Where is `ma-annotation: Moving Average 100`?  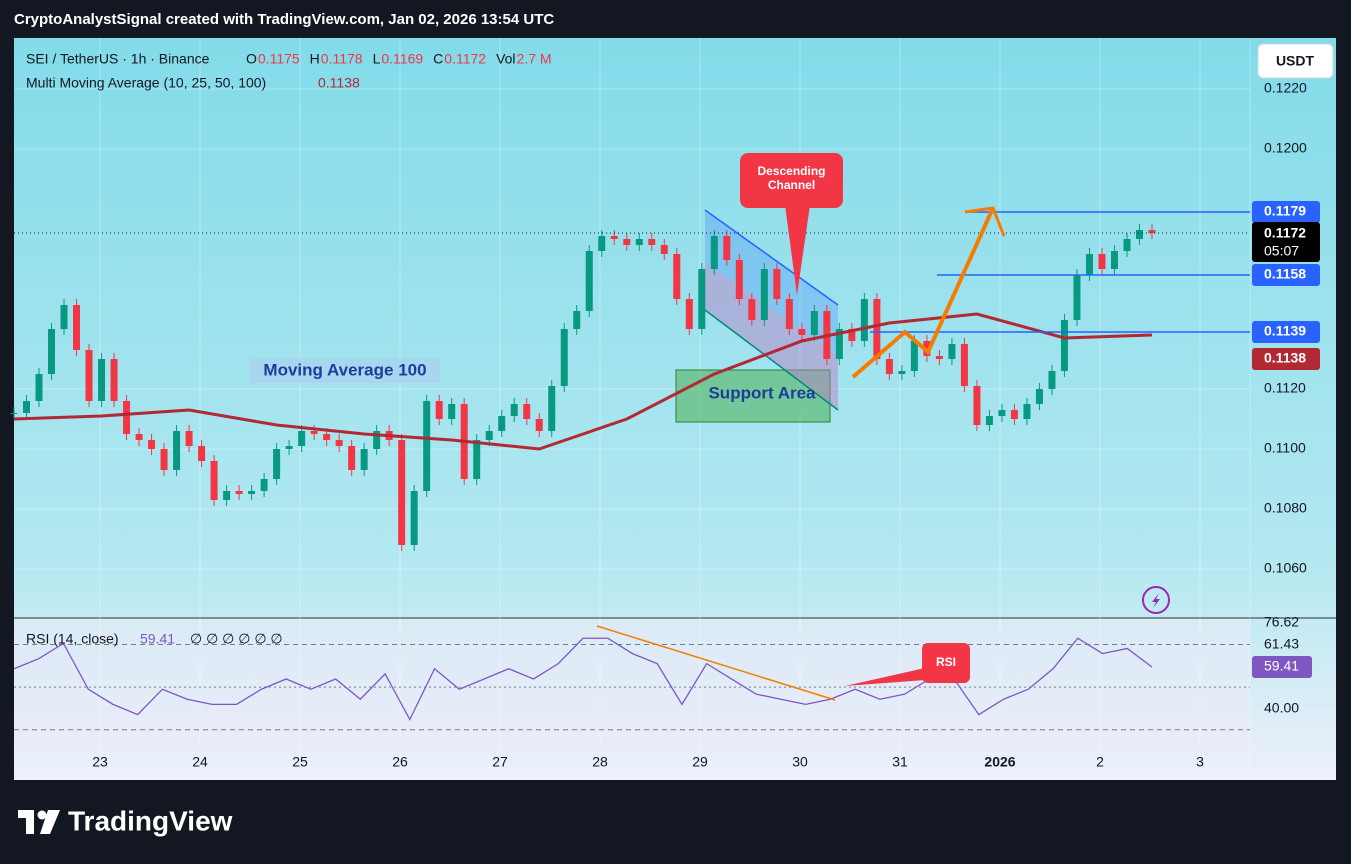 ma-annotation: Moving Average 100 is located at coordinates (344, 369).